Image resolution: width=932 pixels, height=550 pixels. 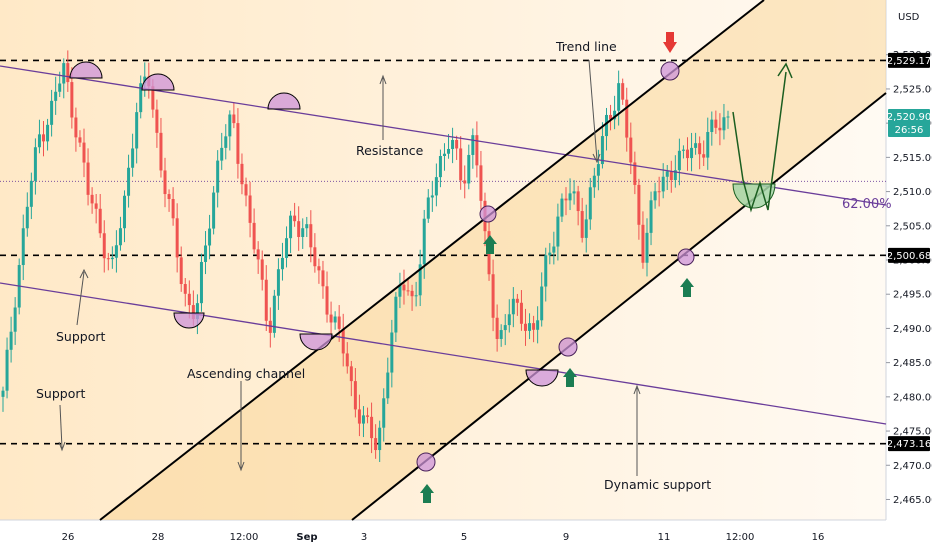 What do you see at coordinates (86, 70) in the screenshot?
I see `swing-top-cap` at bounding box center [86, 70].